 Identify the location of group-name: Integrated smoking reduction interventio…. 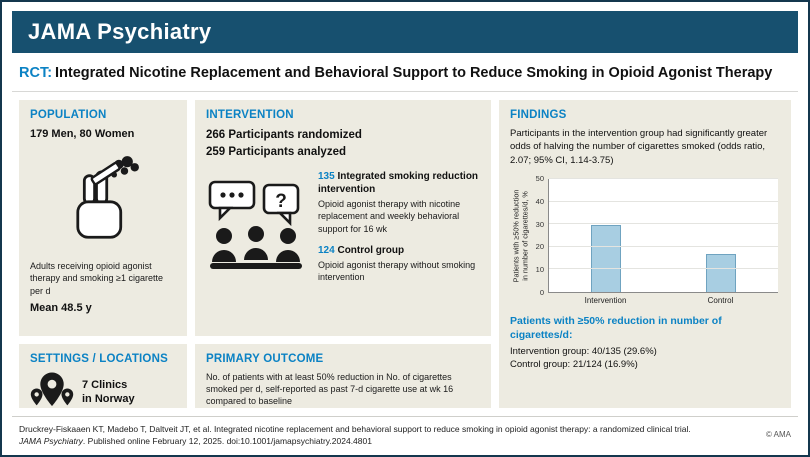
(398, 183).